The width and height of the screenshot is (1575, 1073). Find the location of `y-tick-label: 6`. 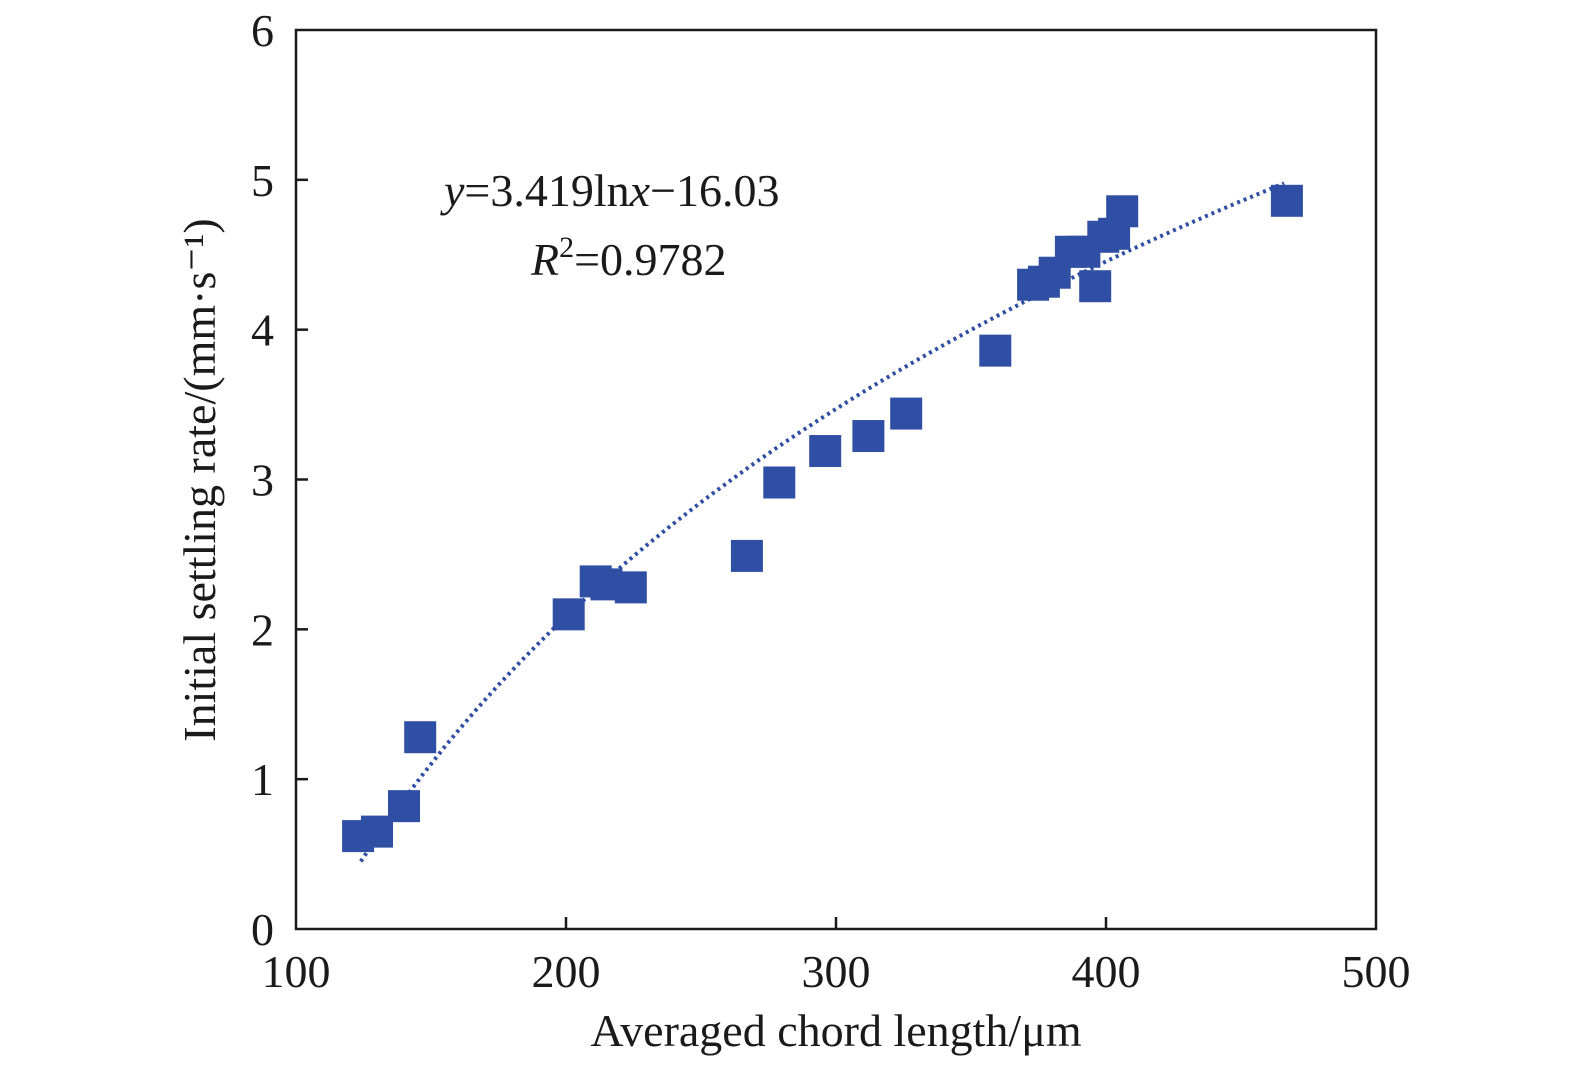

y-tick-label: 6 is located at coordinates (262, 30).